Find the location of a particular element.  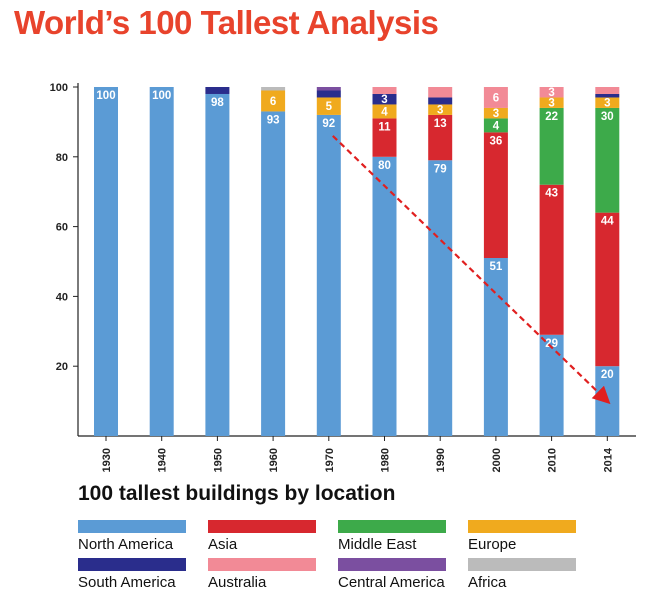

bar-north-america-1930 is located at coordinates (106, 261).